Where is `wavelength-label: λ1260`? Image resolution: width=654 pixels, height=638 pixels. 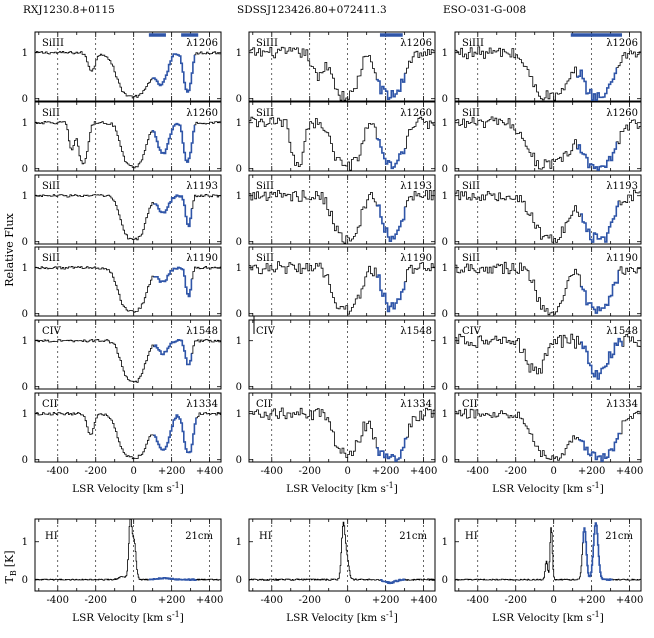 wavelength-label: λ1260 is located at coordinates (622, 113).